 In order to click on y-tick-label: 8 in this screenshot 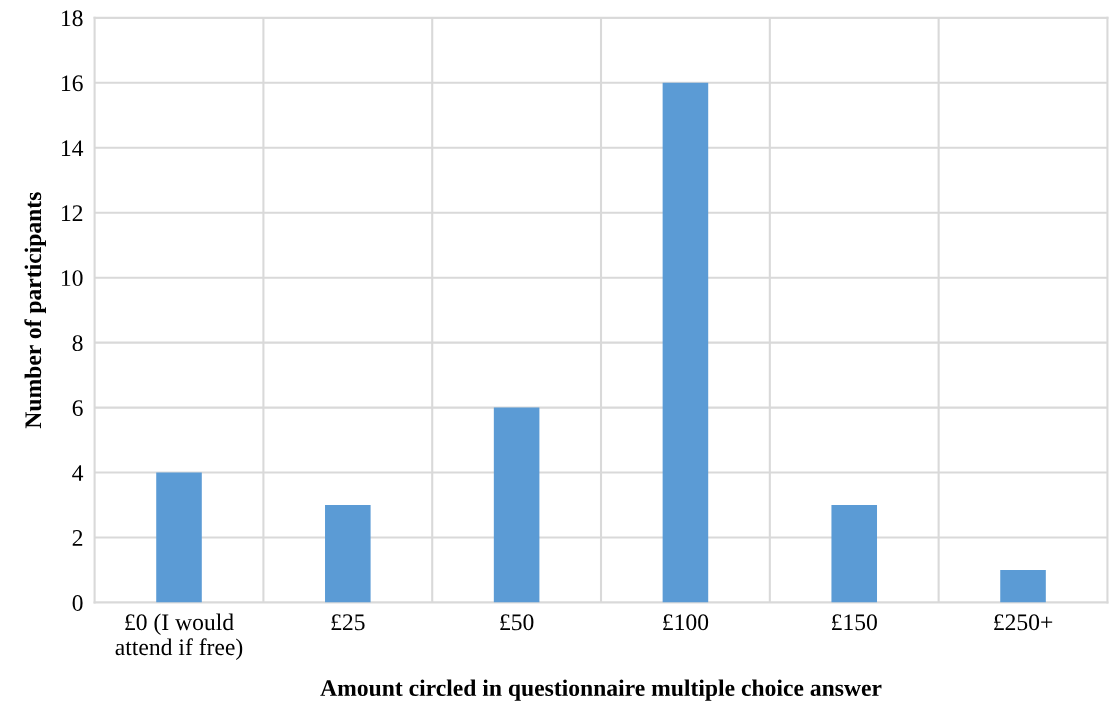, I will do `click(77, 343)`.